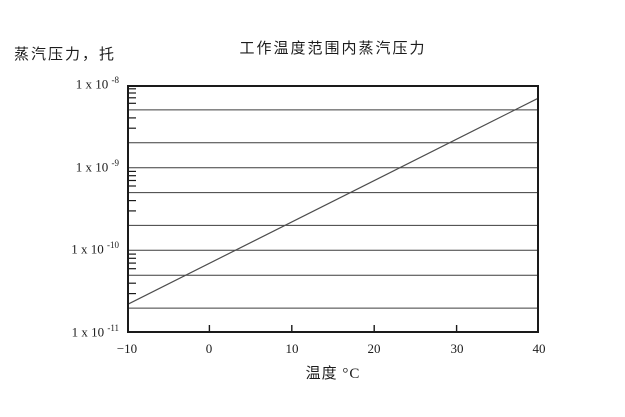 This screenshot has height=417, width=625. What do you see at coordinates (374, 348) in the screenshot?
I see `x-tick-label: 20` at bounding box center [374, 348].